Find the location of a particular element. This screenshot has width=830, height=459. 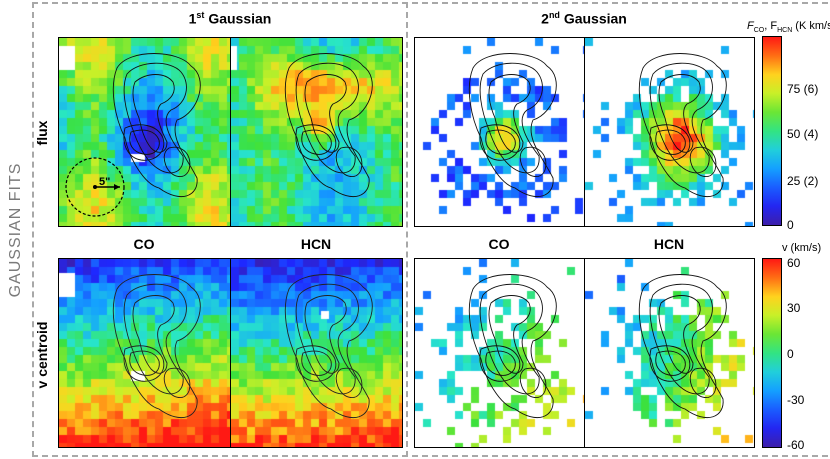

panel-velocity-hcn-first is located at coordinates (316, 353).